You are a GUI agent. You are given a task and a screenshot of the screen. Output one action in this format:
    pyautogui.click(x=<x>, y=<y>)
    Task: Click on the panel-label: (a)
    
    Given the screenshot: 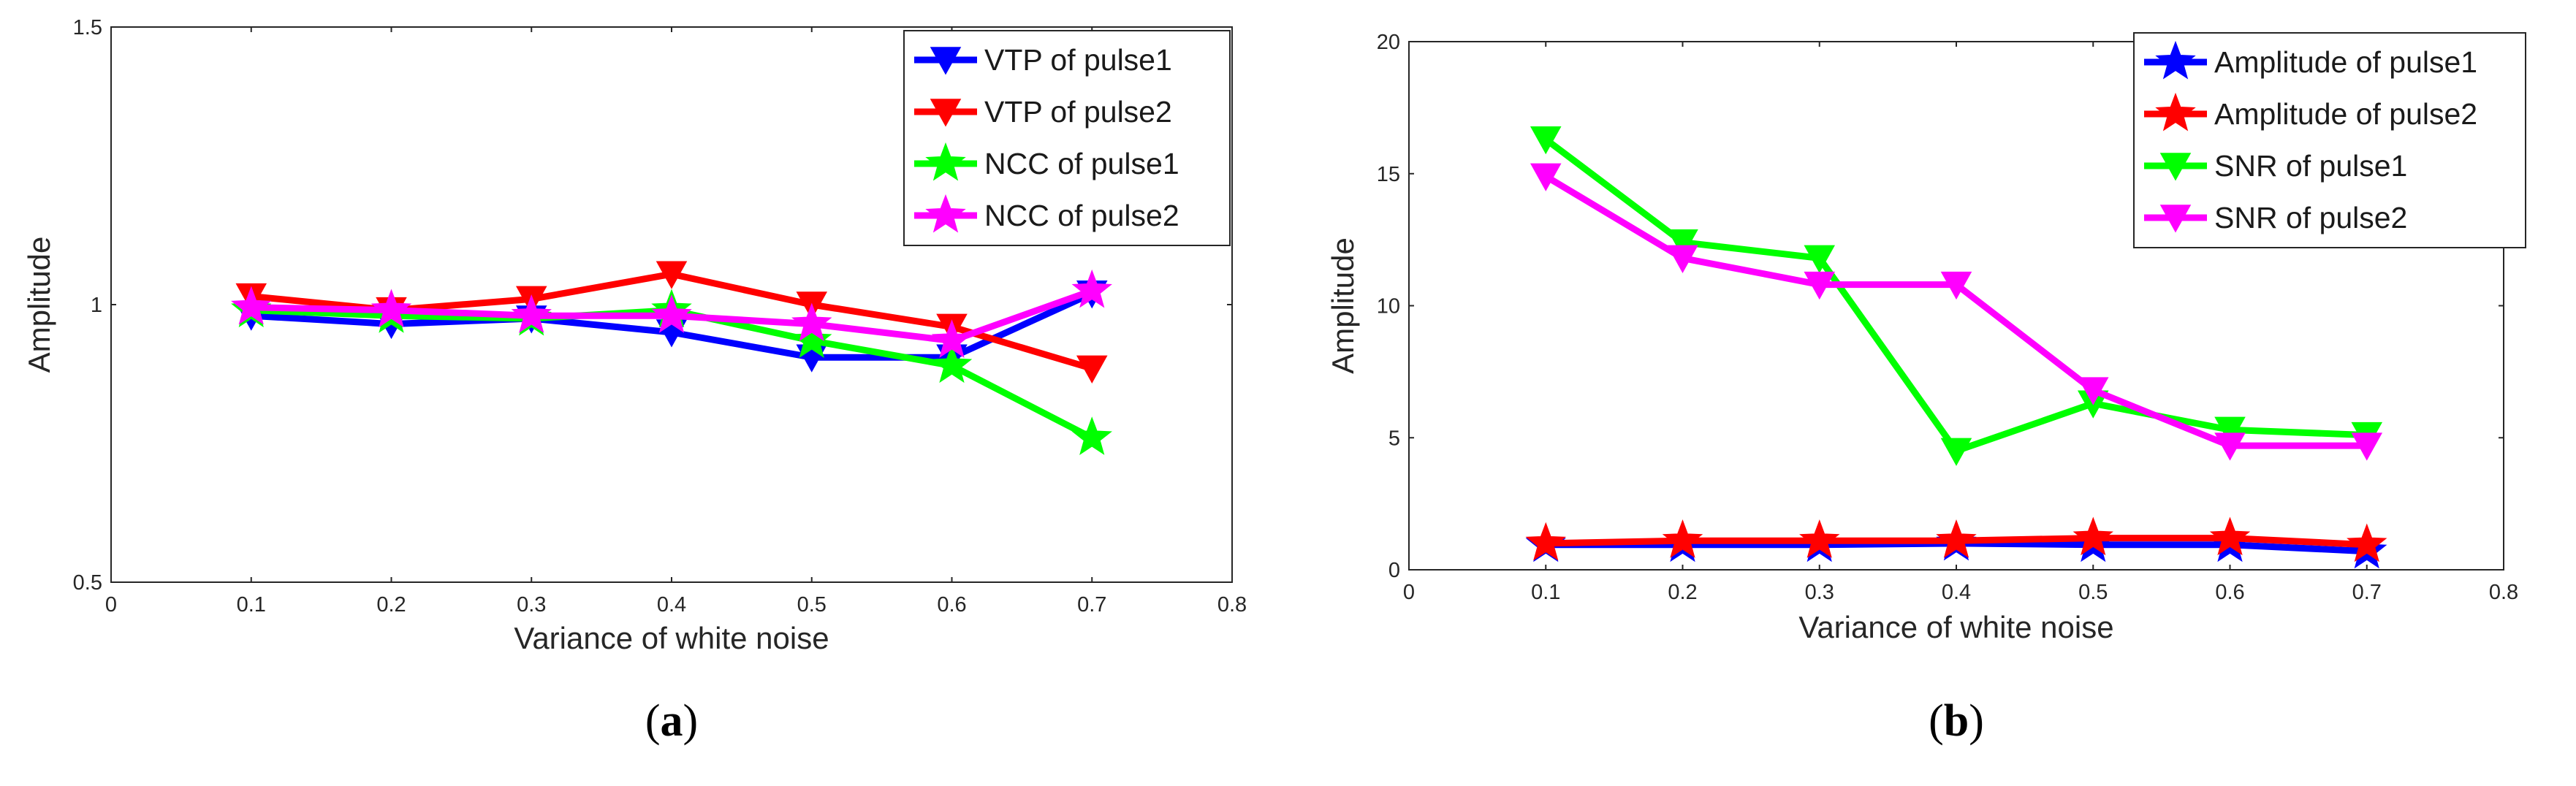 What is the action you would take?
    pyautogui.click(x=671, y=721)
    